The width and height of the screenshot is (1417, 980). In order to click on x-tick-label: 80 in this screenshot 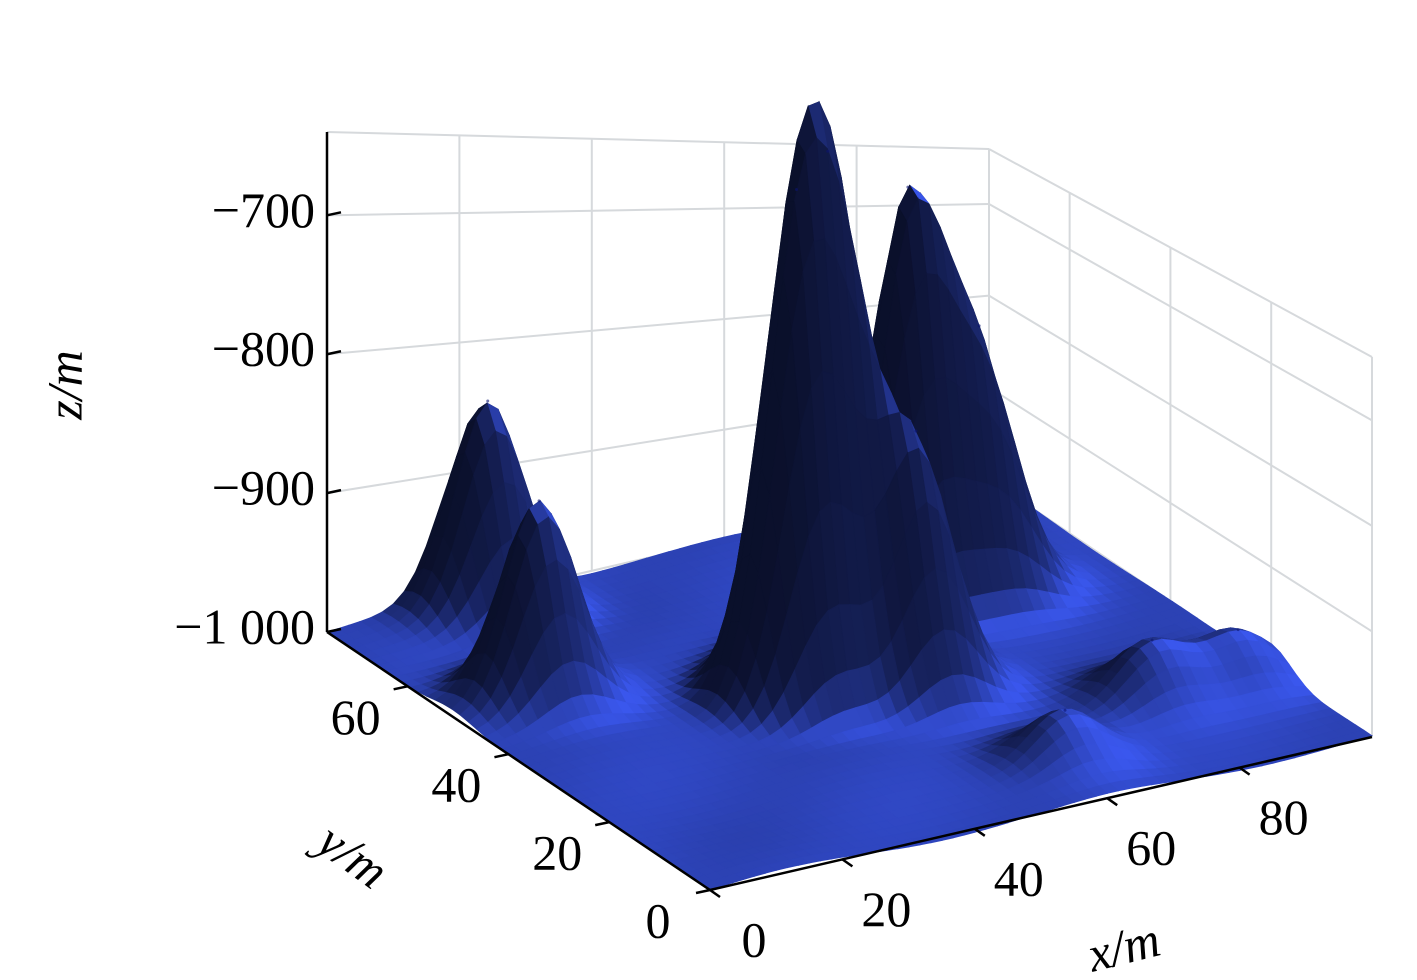, I will do `click(1284, 817)`.